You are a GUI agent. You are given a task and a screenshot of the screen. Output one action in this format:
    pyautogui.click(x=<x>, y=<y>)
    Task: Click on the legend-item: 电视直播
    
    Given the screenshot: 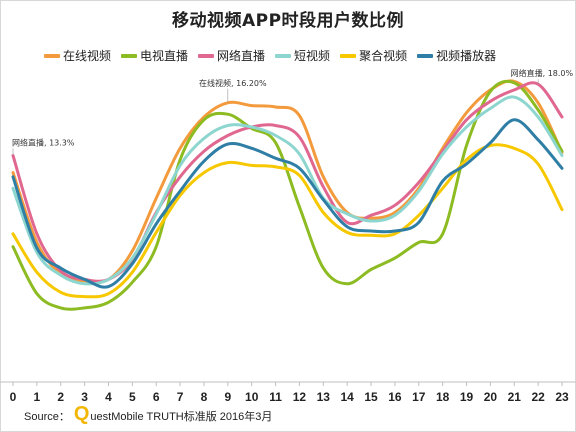 What is the action you would take?
    pyautogui.click(x=154, y=55)
    